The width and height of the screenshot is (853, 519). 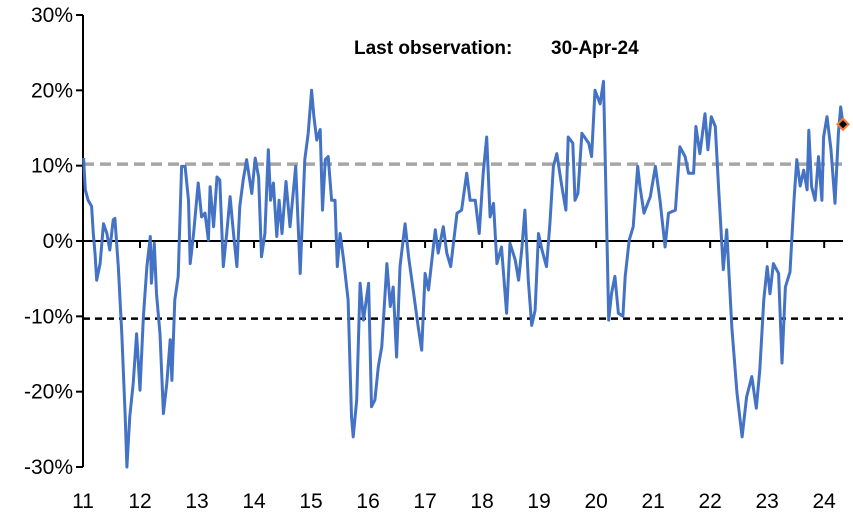 What do you see at coordinates (481, 501) in the screenshot?
I see `x-tick-label: 18` at bounding box center [481, 501].